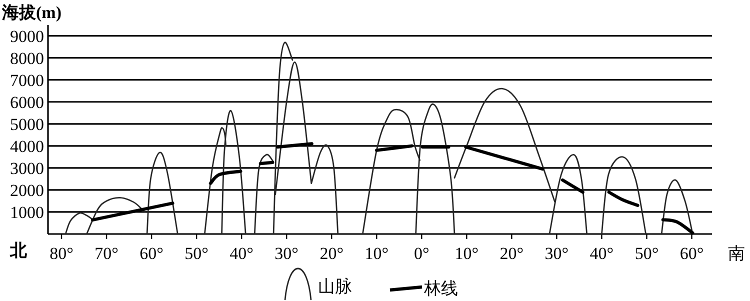 This screenshot has height=301, width=750. What do you see at coordinates (27, 190) in the screenshot?
I see `y-tick-label: 2000` at bounding box center [27, 190].